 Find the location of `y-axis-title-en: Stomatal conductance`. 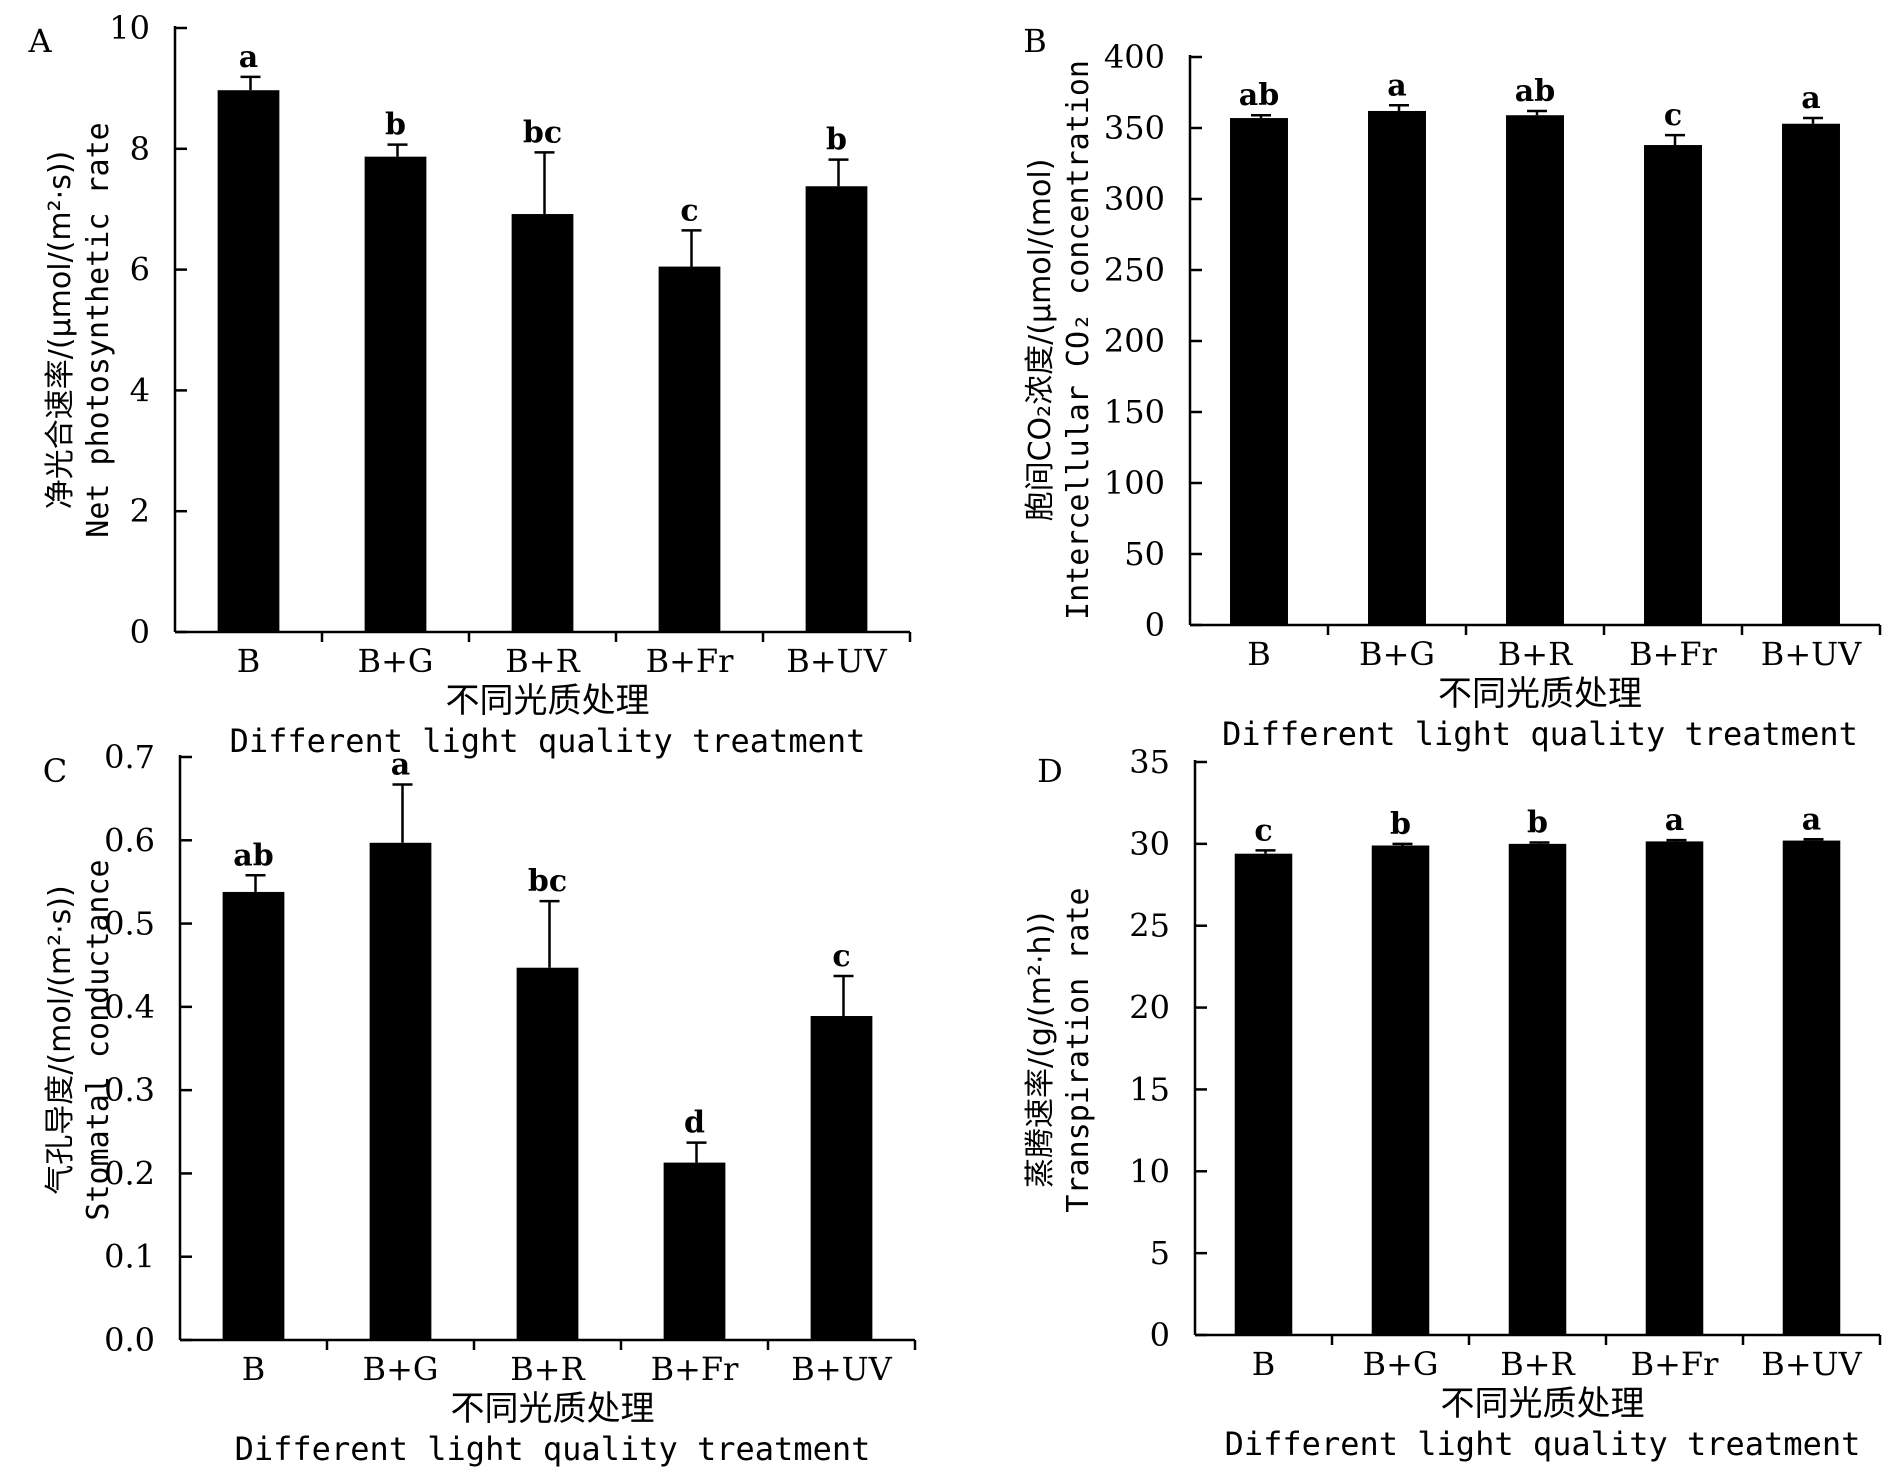

y-axis-title-en: Stomatal conductance is located at coordinates (98, 1039).